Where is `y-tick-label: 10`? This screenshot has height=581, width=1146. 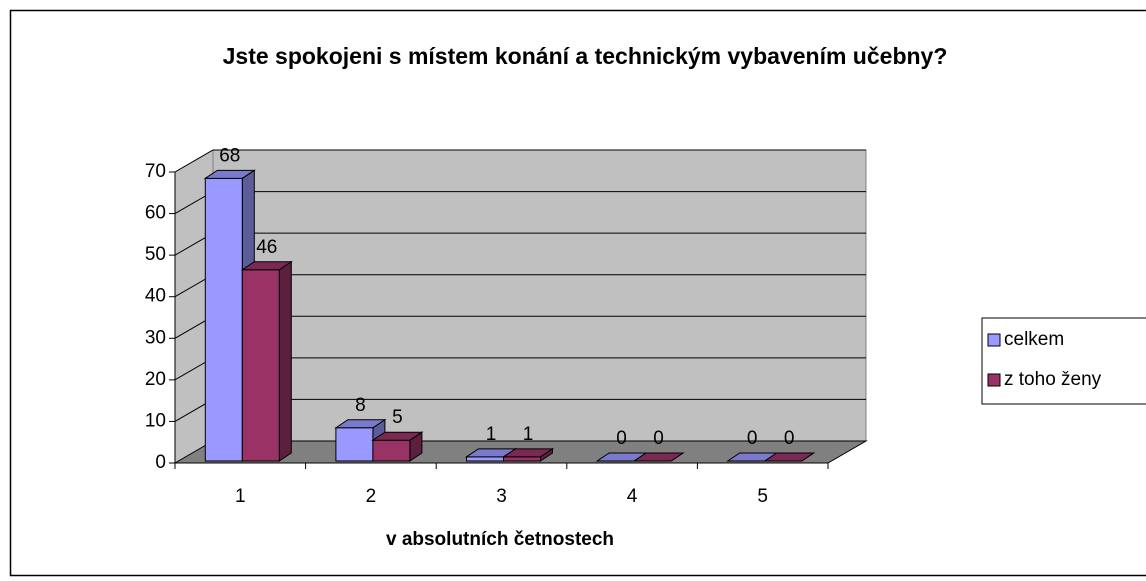 y-tick-label: 10 is located at coordinates (155, 420).